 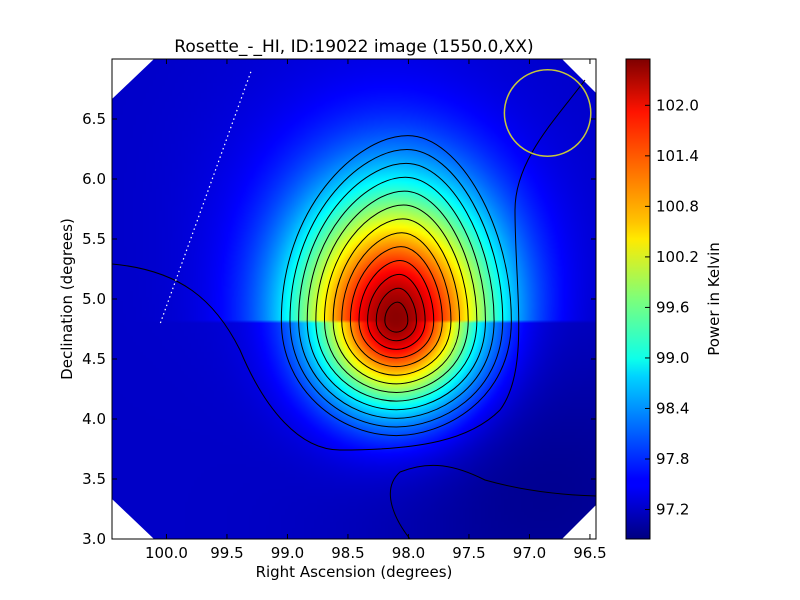 What do you see at coordinates (672, 510) in the screenshot?
I see `colorbar-tick-label: 97.2` at bounding box center [672, 510].